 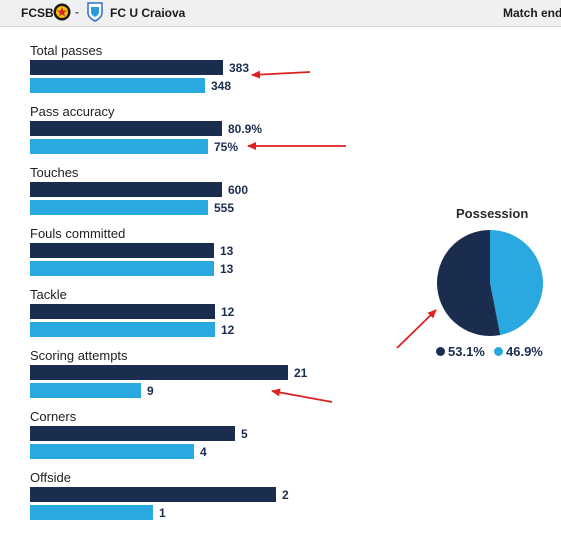 I want to click on away-value-label: 12, so click(x=228, y=330).